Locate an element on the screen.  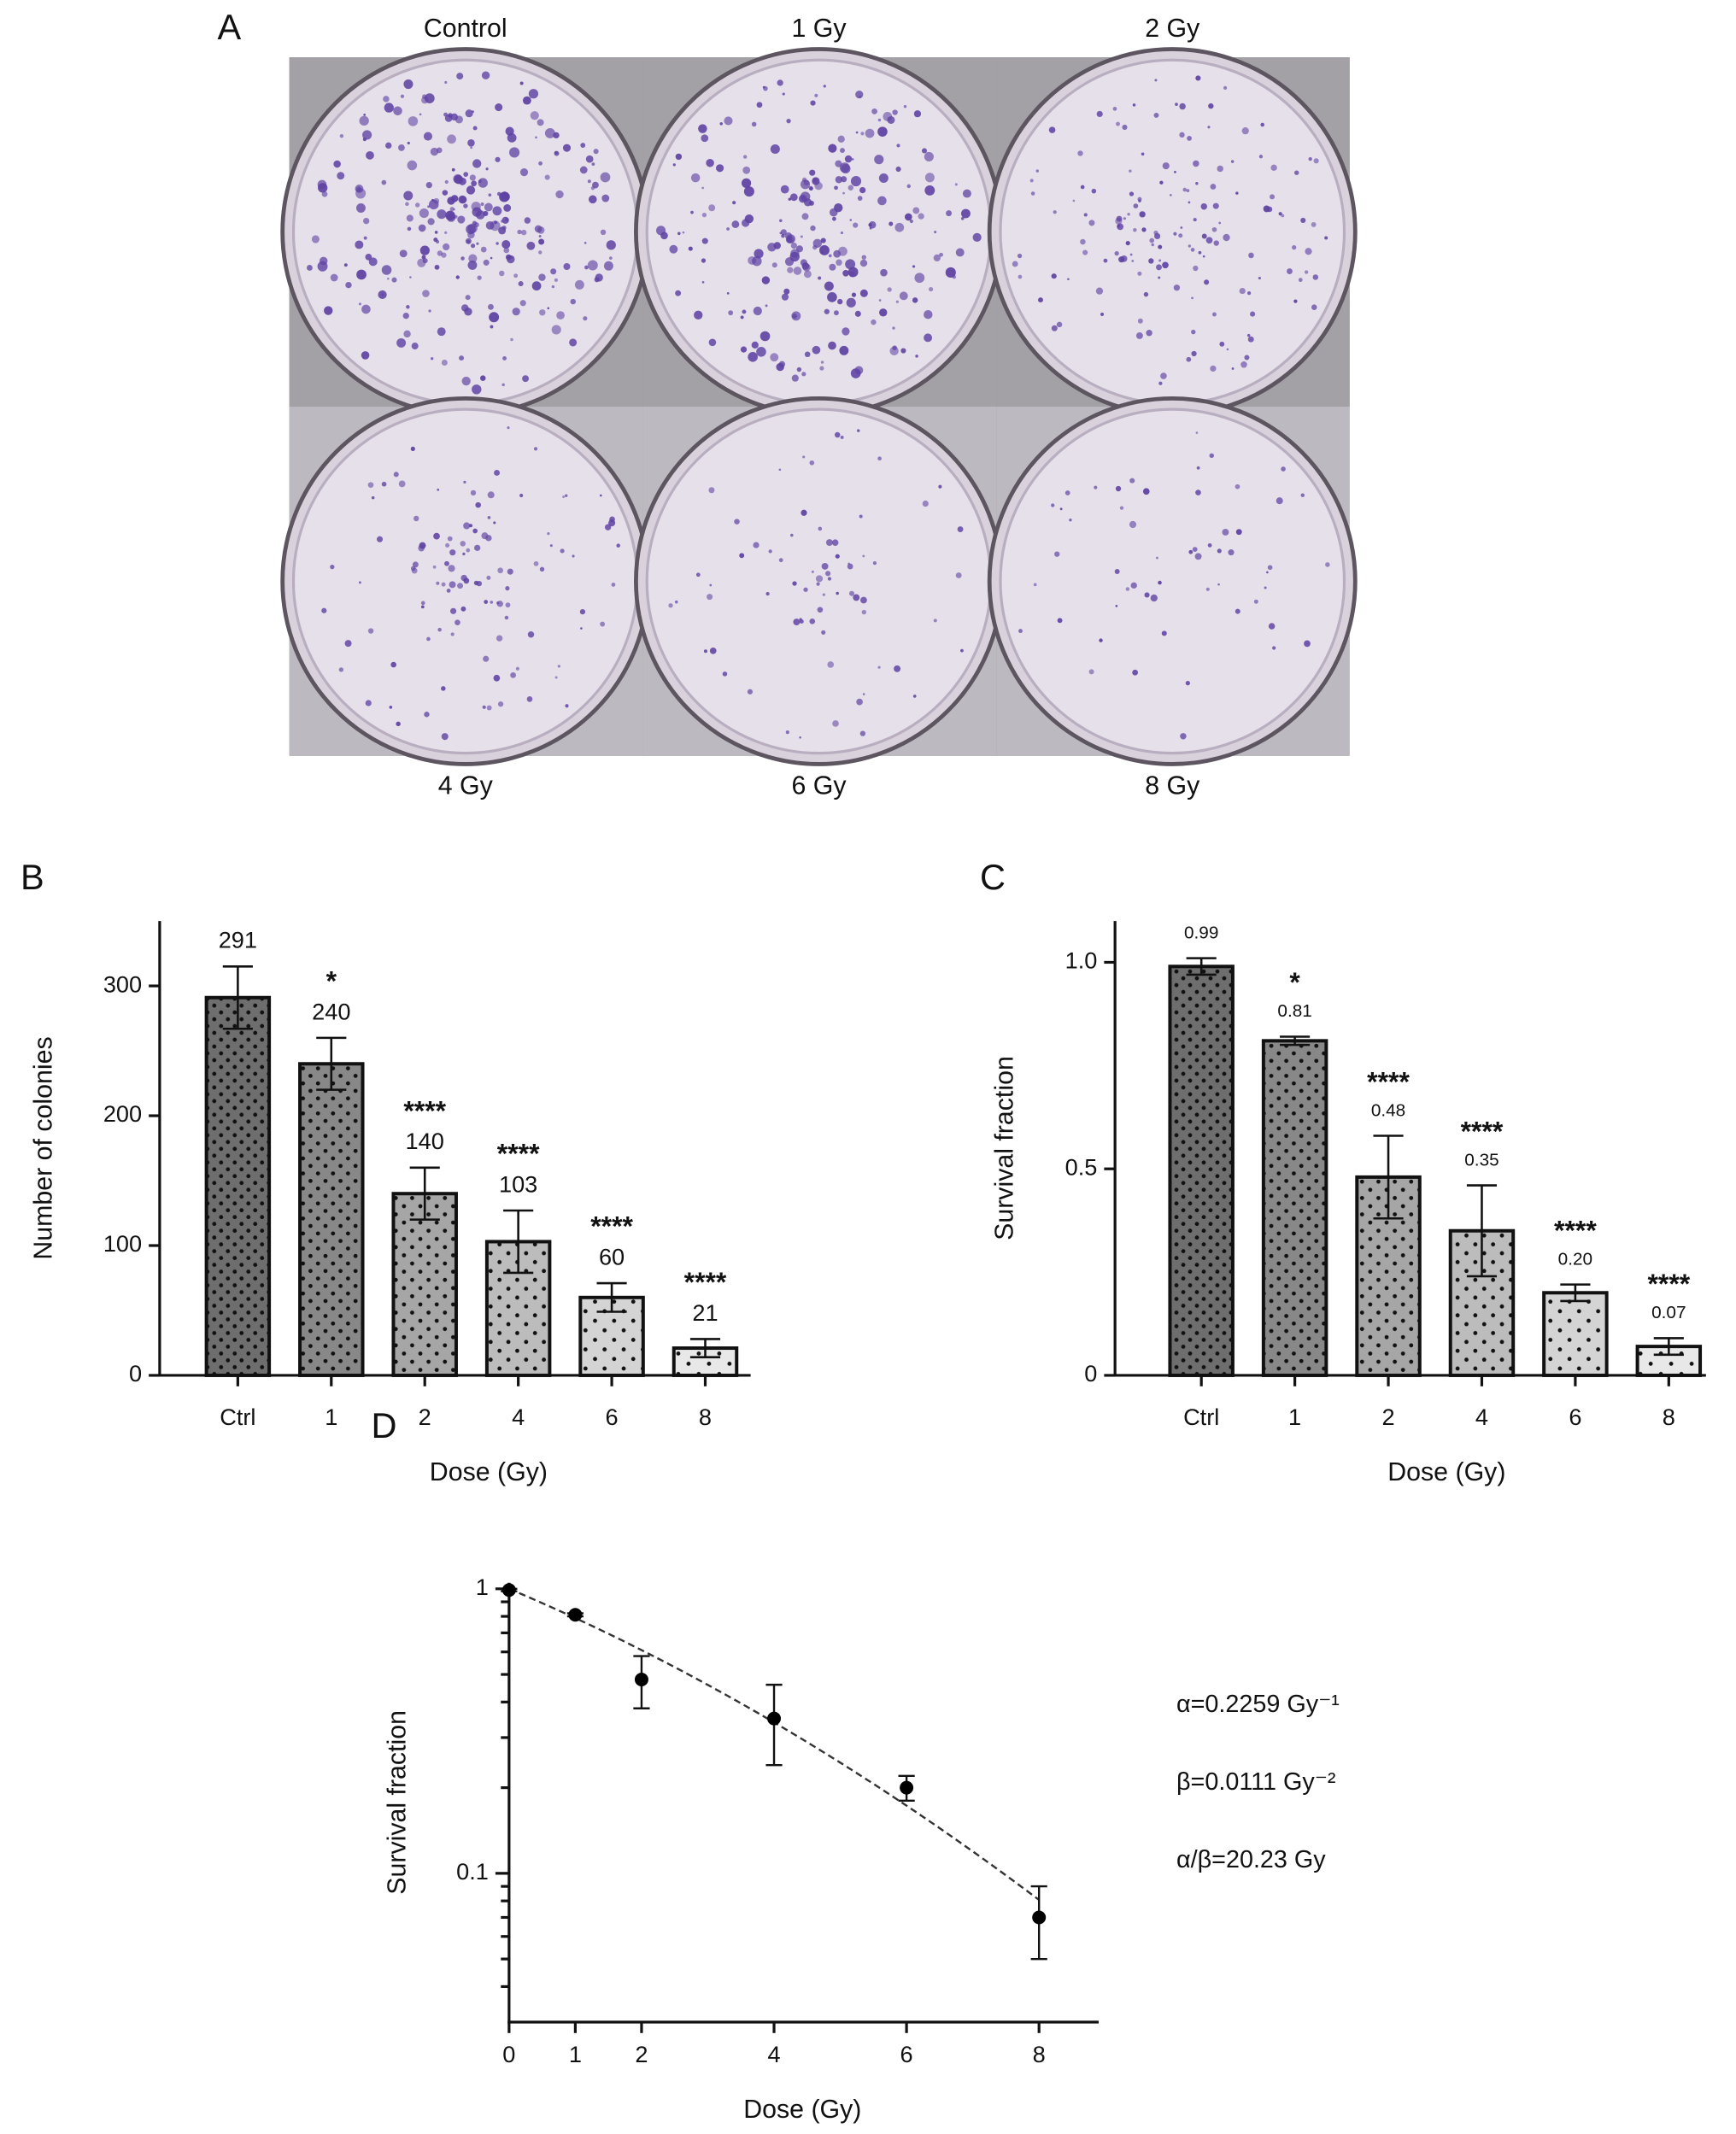
dish is located at coordinates (465, 232).